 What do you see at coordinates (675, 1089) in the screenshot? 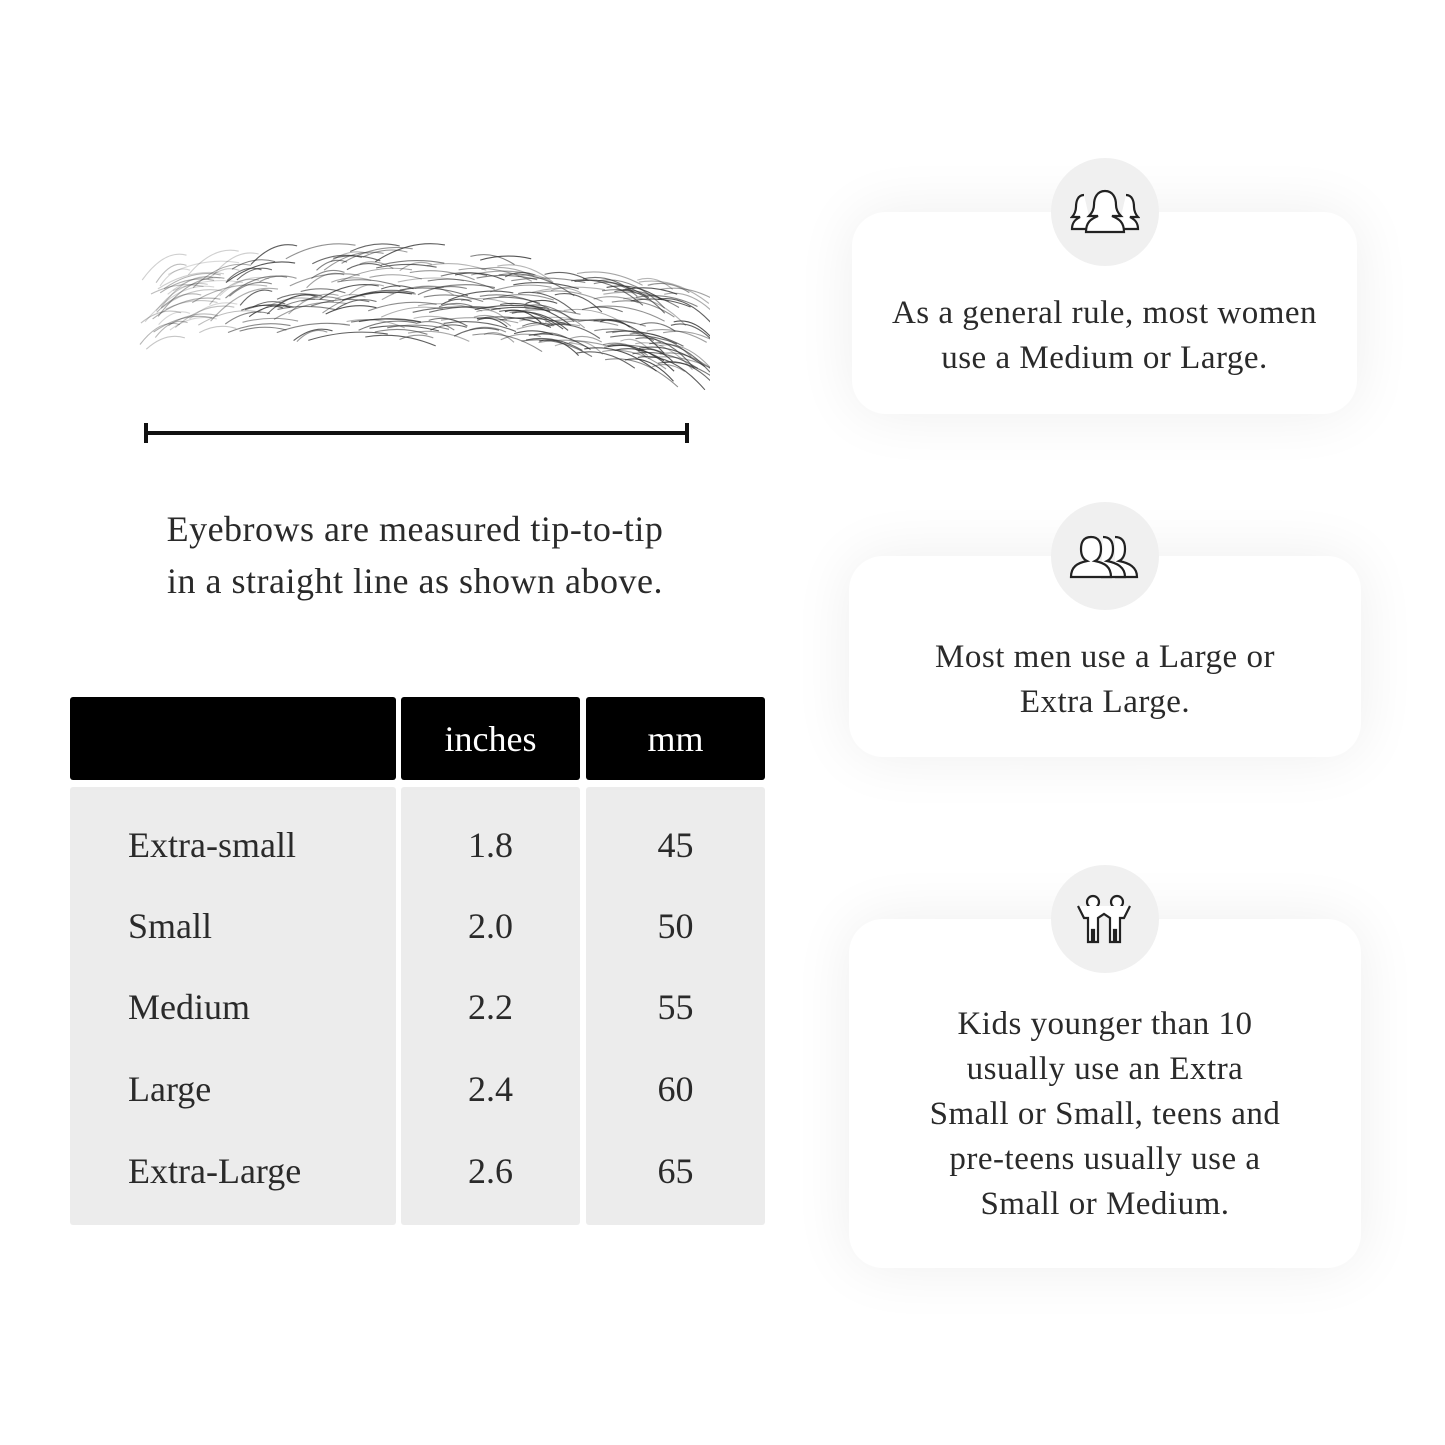
I see `mm-value: 60` at bounding box center [675, 1089].